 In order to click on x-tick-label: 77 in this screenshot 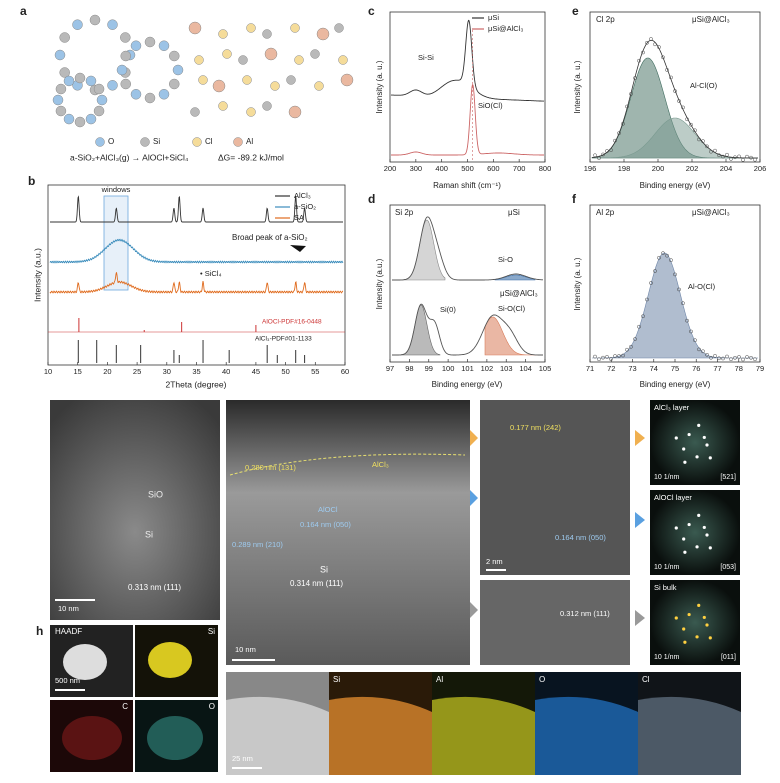, I will do `click(717, 368)`.